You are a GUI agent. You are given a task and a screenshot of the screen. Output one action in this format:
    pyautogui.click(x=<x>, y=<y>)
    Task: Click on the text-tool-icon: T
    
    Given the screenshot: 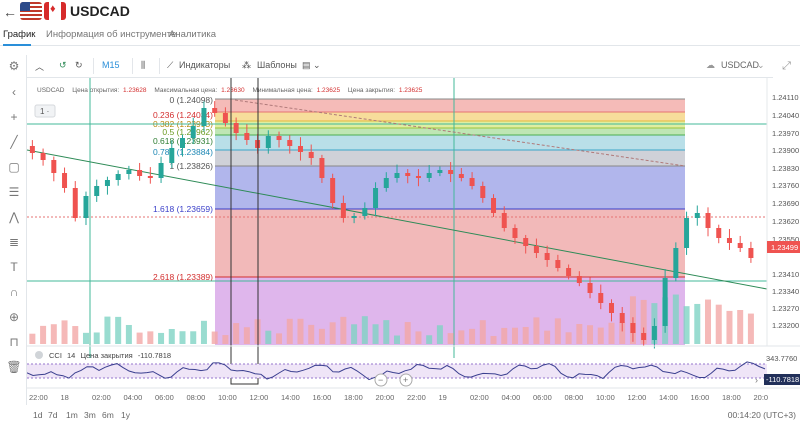 What is the action you would take?
    pyautogui.click(x=14, y=267)
    